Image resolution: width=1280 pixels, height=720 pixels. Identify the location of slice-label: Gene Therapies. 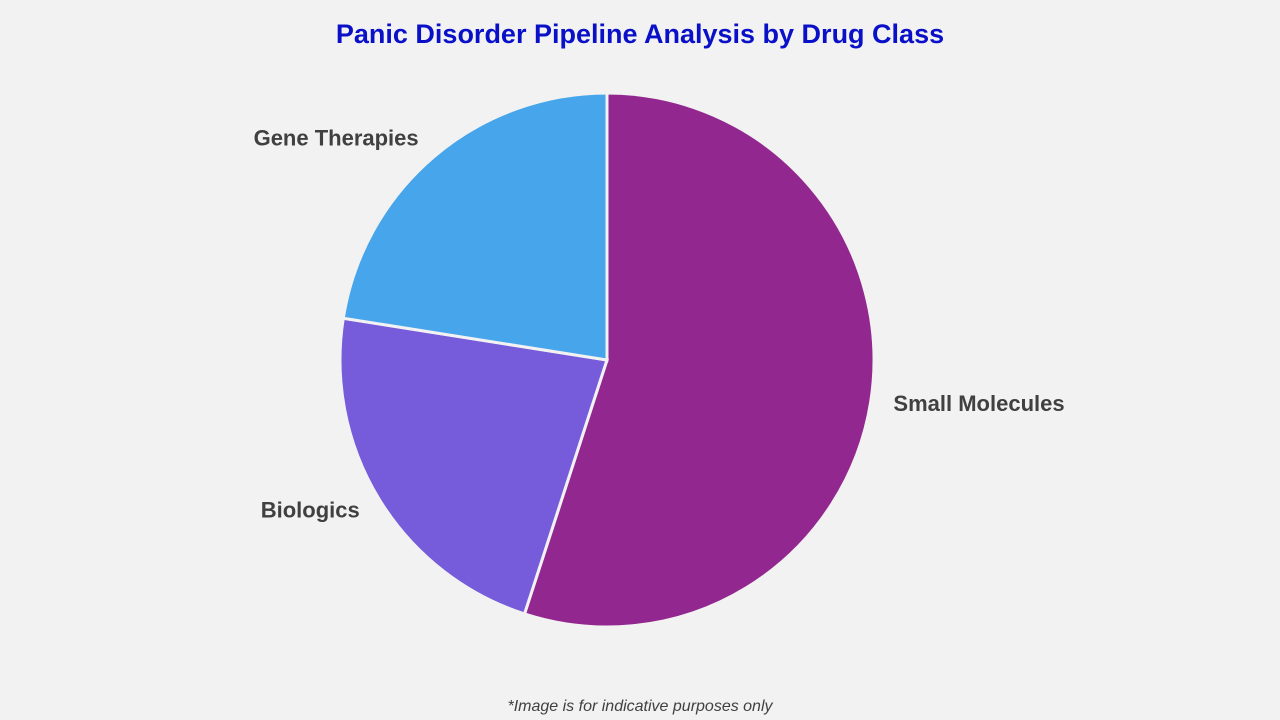
(336, 137).